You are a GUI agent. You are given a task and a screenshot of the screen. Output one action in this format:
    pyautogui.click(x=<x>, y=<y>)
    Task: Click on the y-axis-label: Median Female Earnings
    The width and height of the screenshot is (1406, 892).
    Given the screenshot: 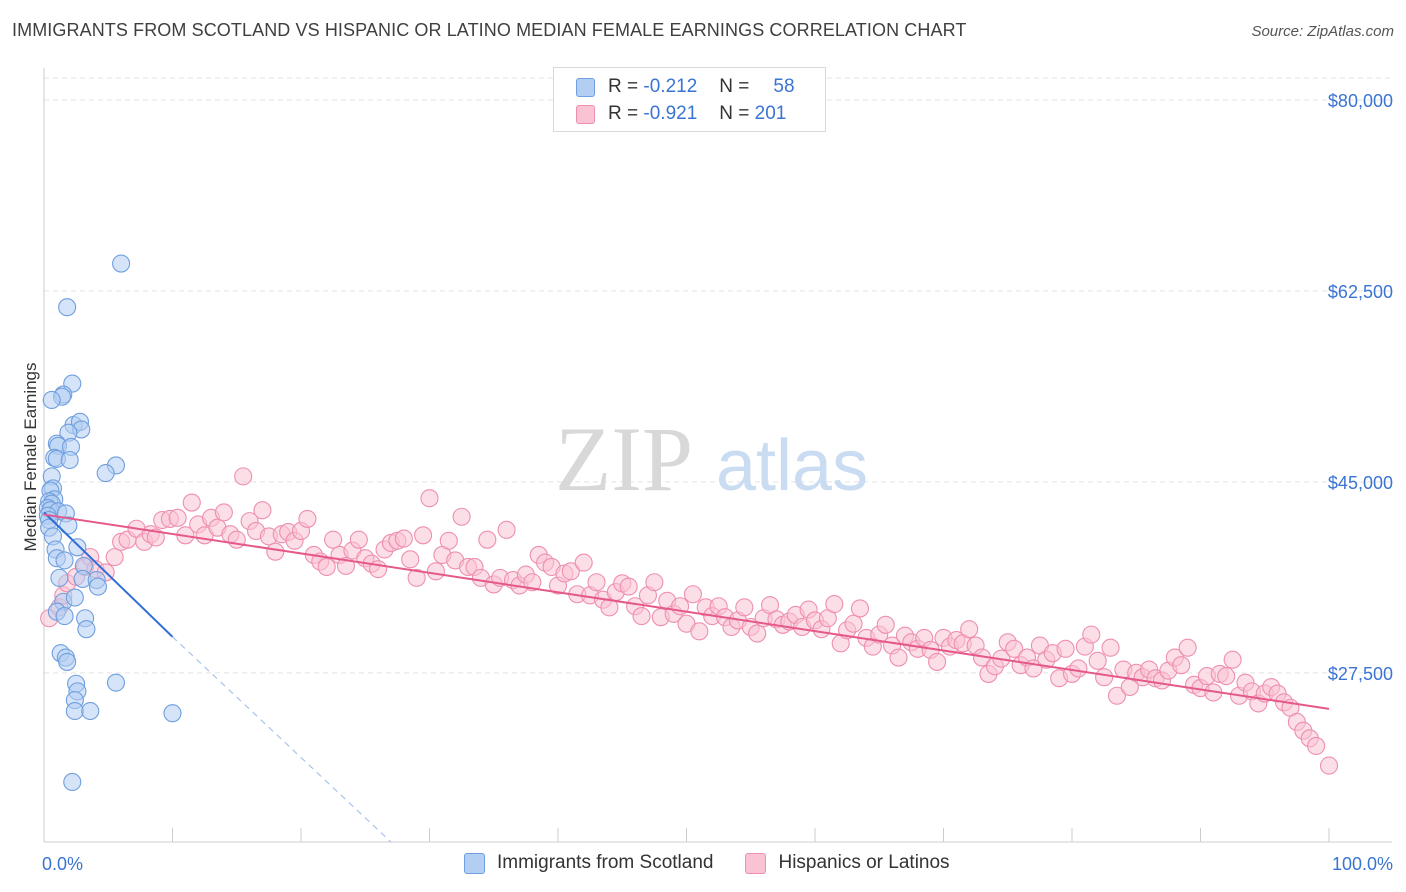 What is the action you would take?
    pyautogui.click(x=30, y=457)
    